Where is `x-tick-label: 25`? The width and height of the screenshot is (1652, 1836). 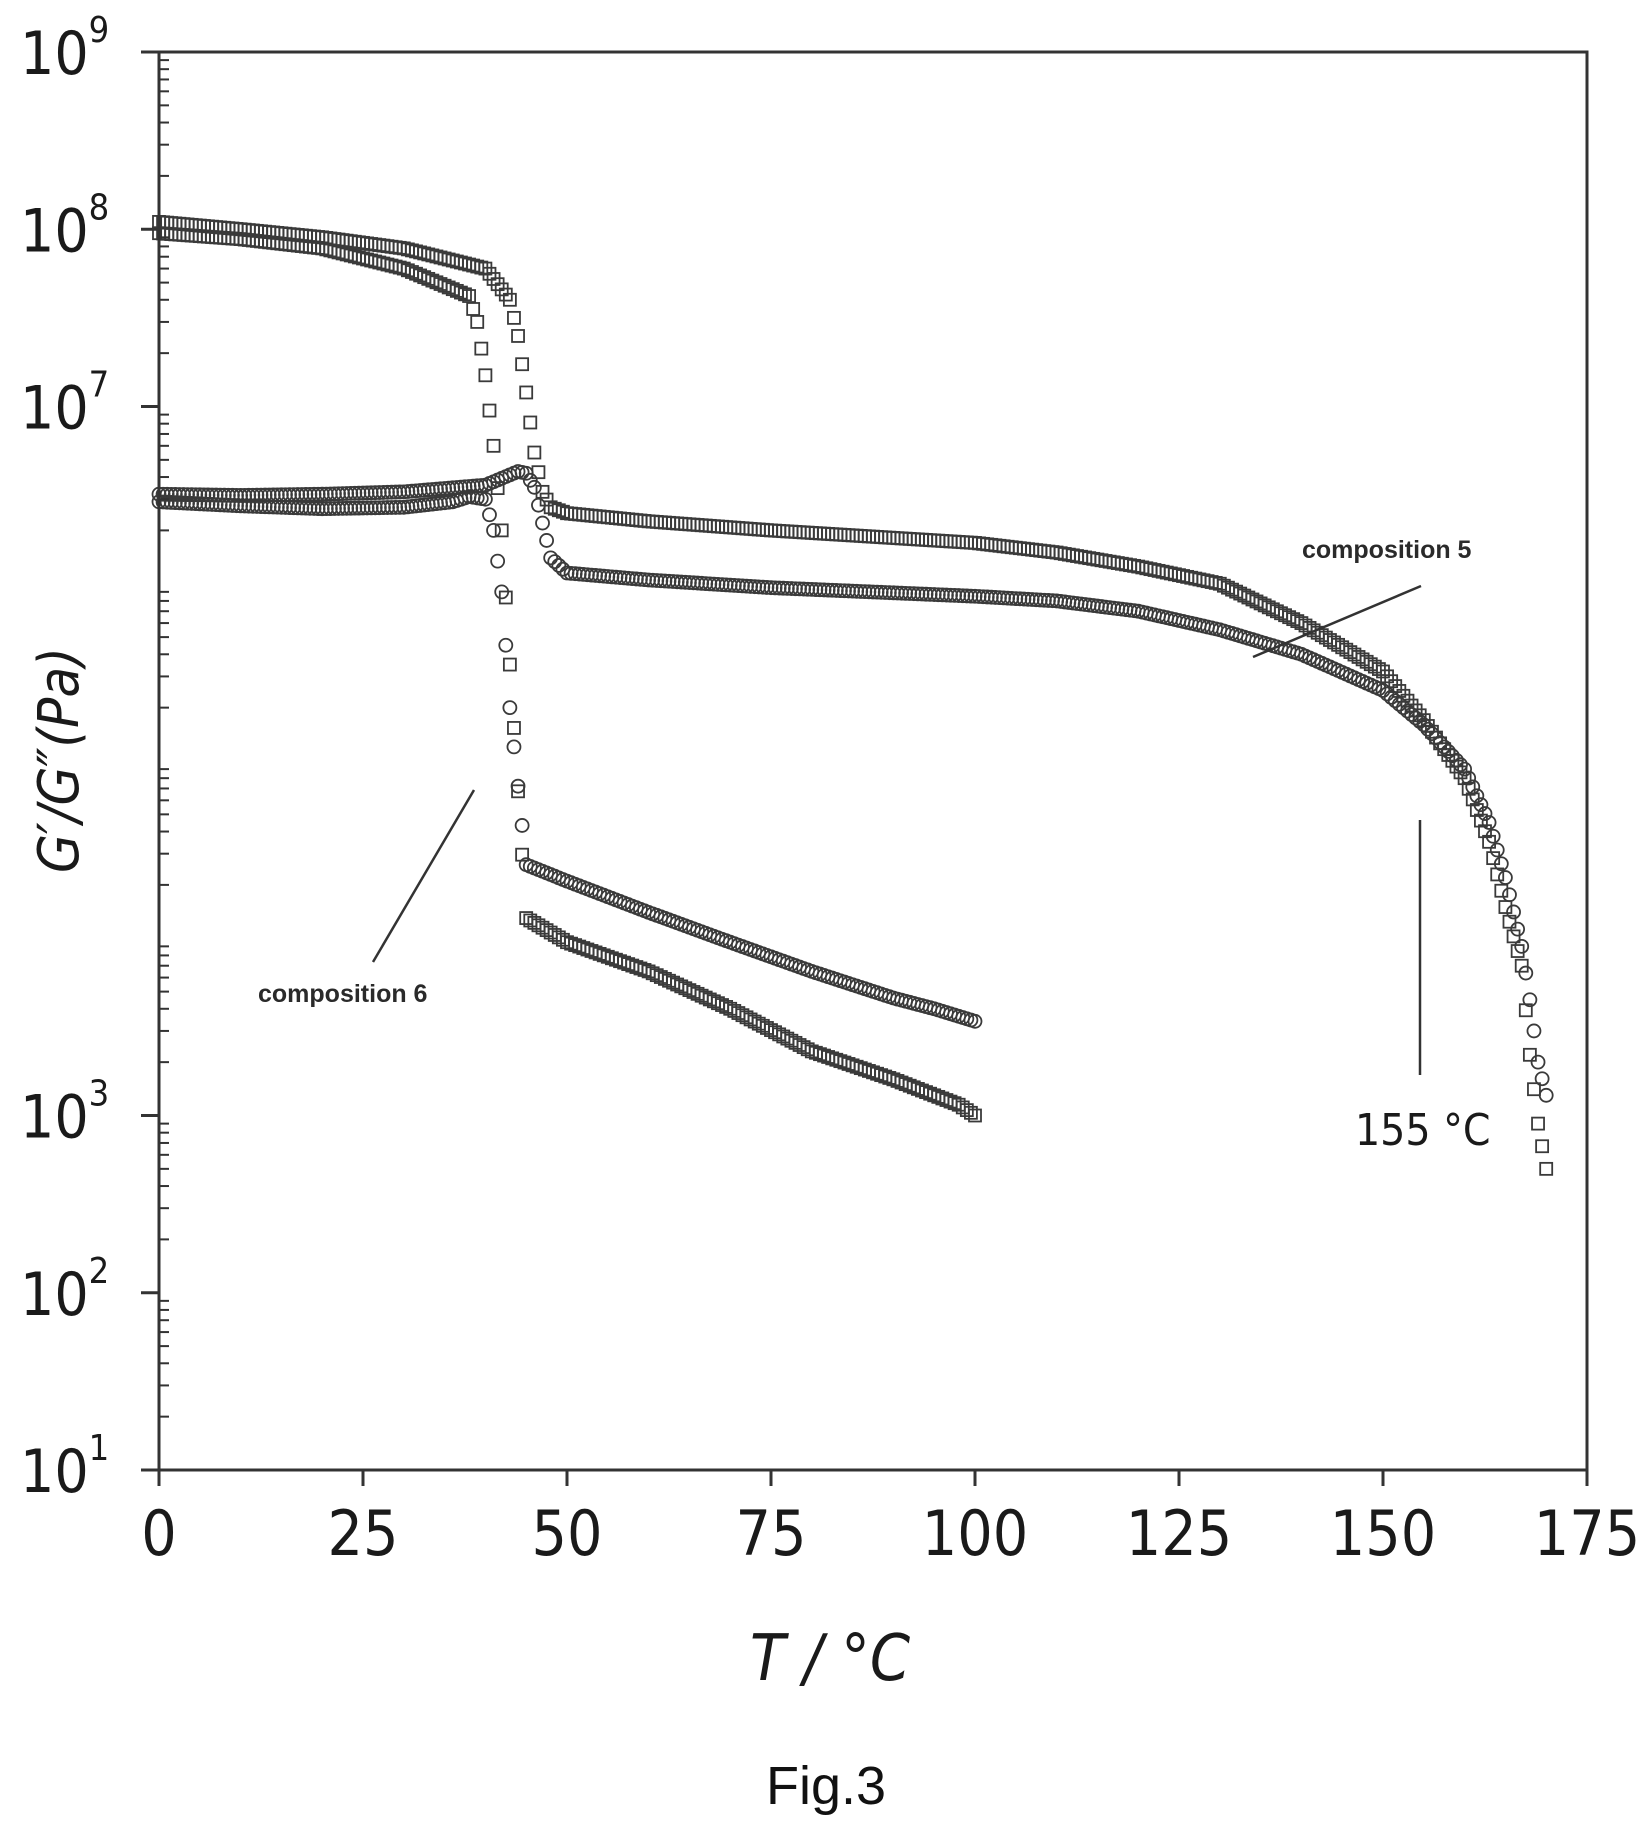
x-tick-label: 25 is located at coordinates (363, 1533).